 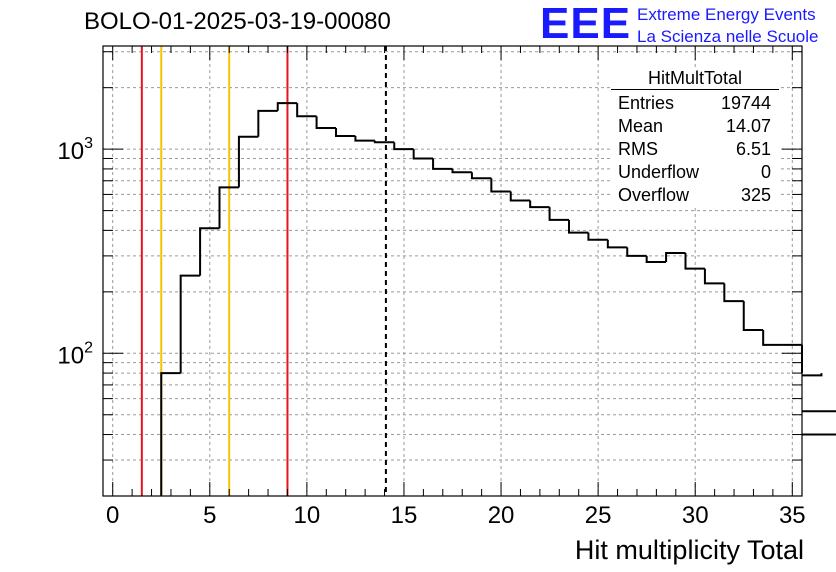 What do you see at coordinates (88, 347) in the screenshot?
I see `y-tick-label-exp: 2` at bounding box center [88, 347].